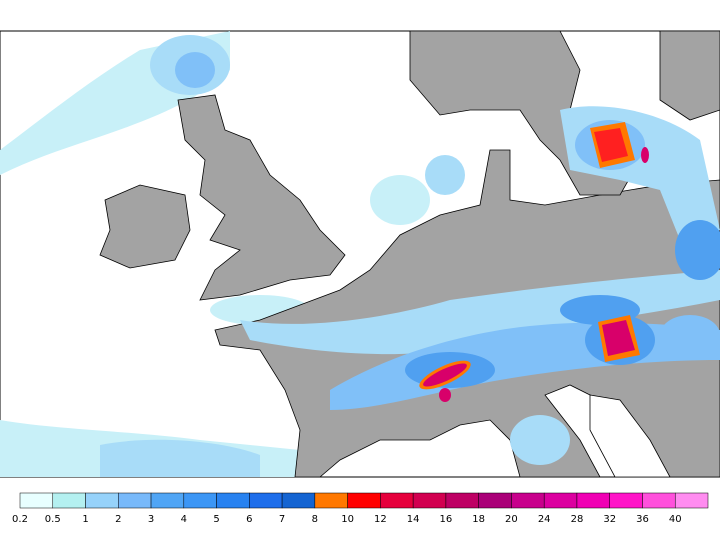  Describe the element at coordinates (446, 519) in the screenshot. I see `legend-tick-label: 16` at that location.